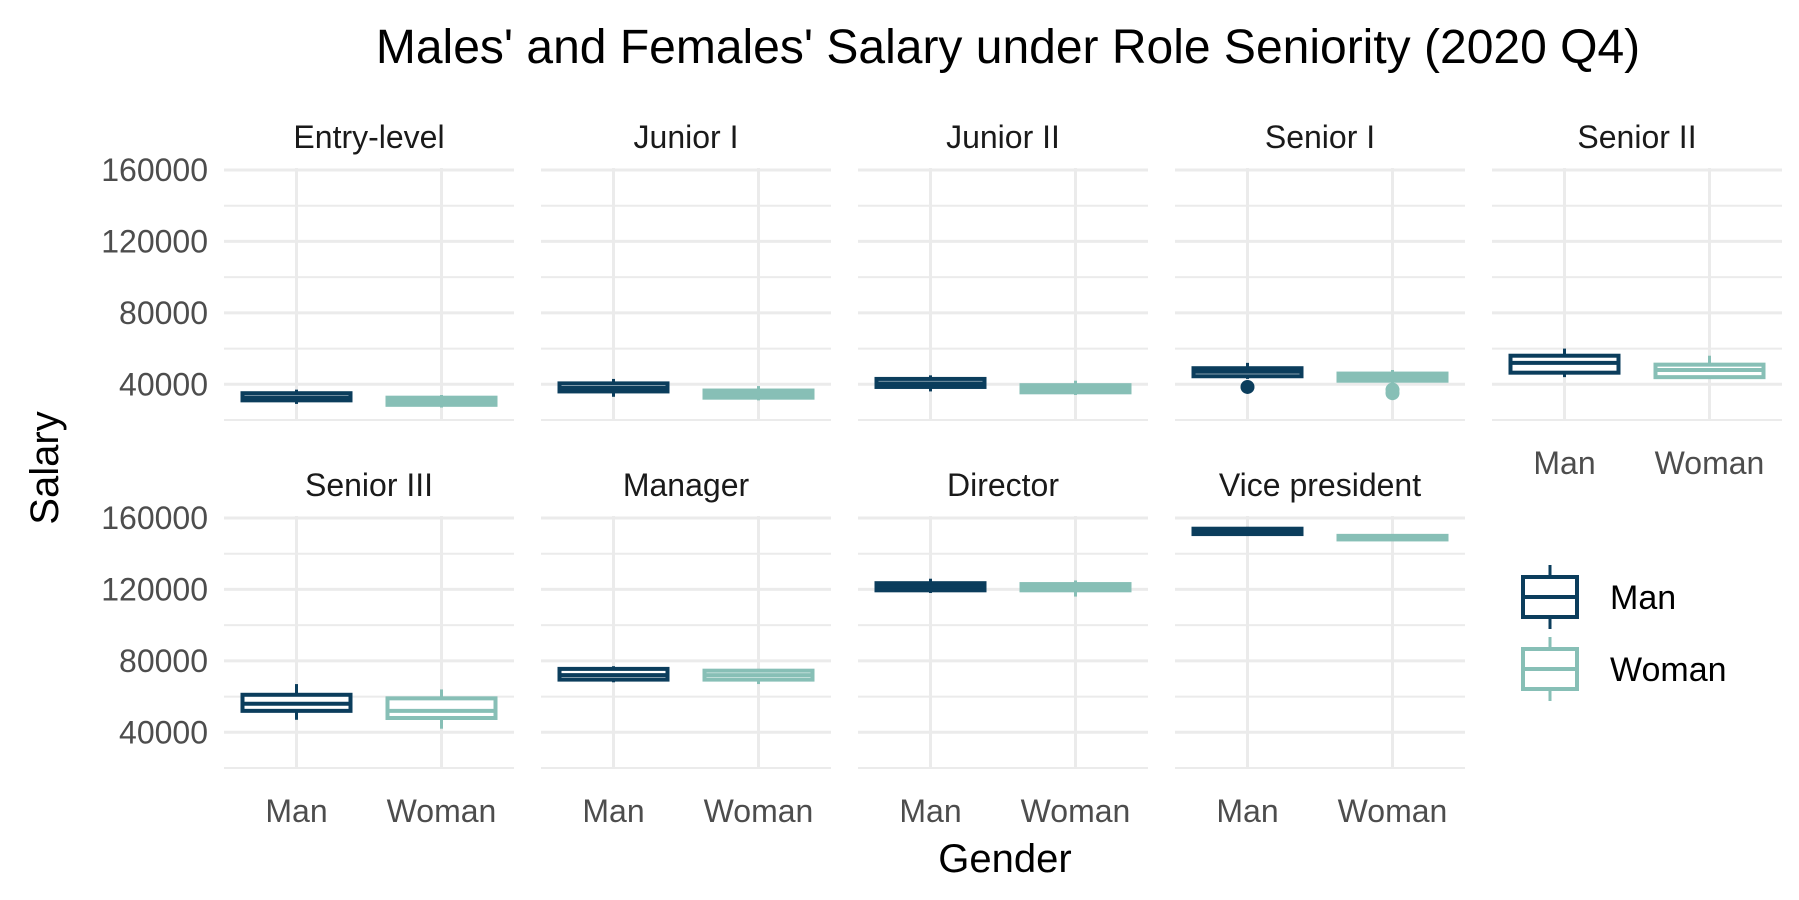 This screenshot has width=1799, height=900. I want to click on x-axis-title: Gender, so click(1004, 859).